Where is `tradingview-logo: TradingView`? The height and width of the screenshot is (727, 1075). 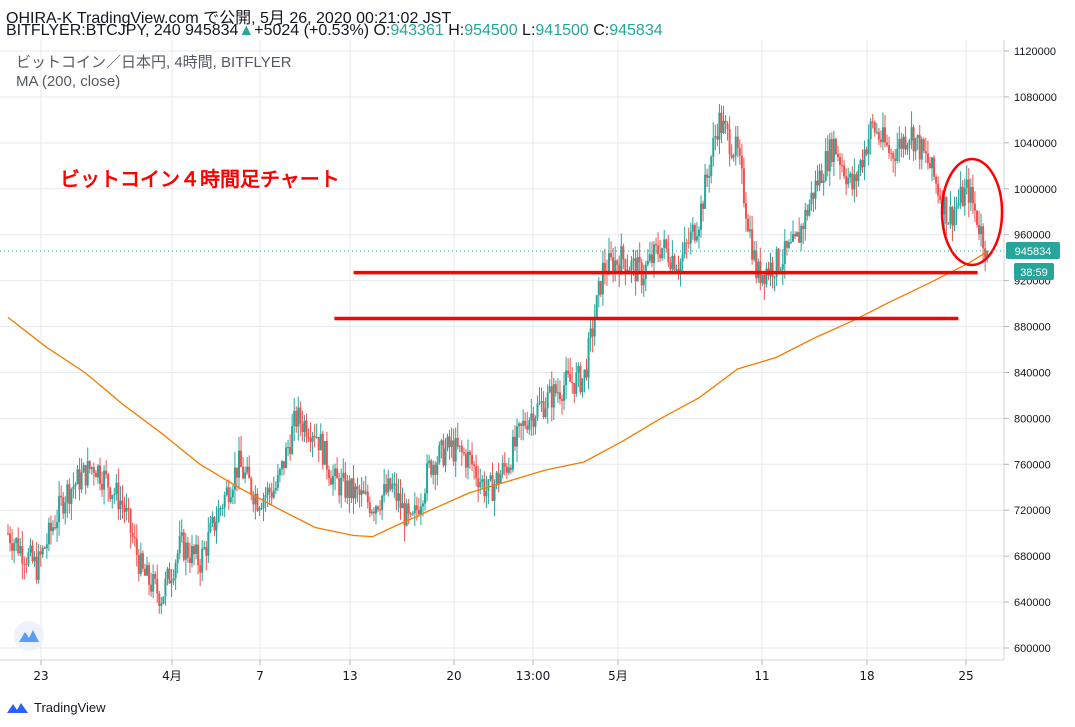 tradingview-logo: TradingView is located at coordinates (56, 707).